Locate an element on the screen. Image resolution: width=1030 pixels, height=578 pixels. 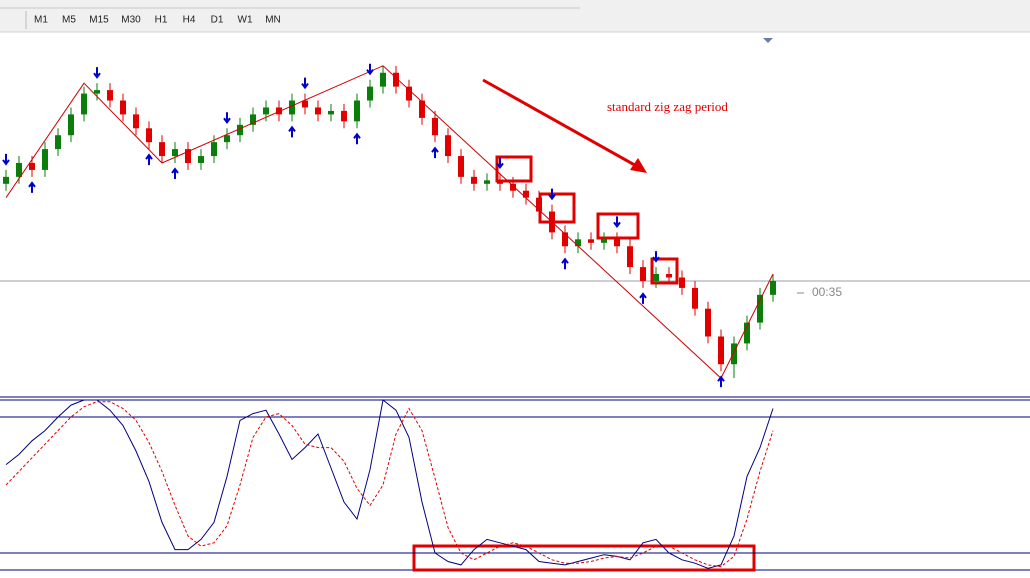
timeframe-label: MN is located at coordinates (273, 20).